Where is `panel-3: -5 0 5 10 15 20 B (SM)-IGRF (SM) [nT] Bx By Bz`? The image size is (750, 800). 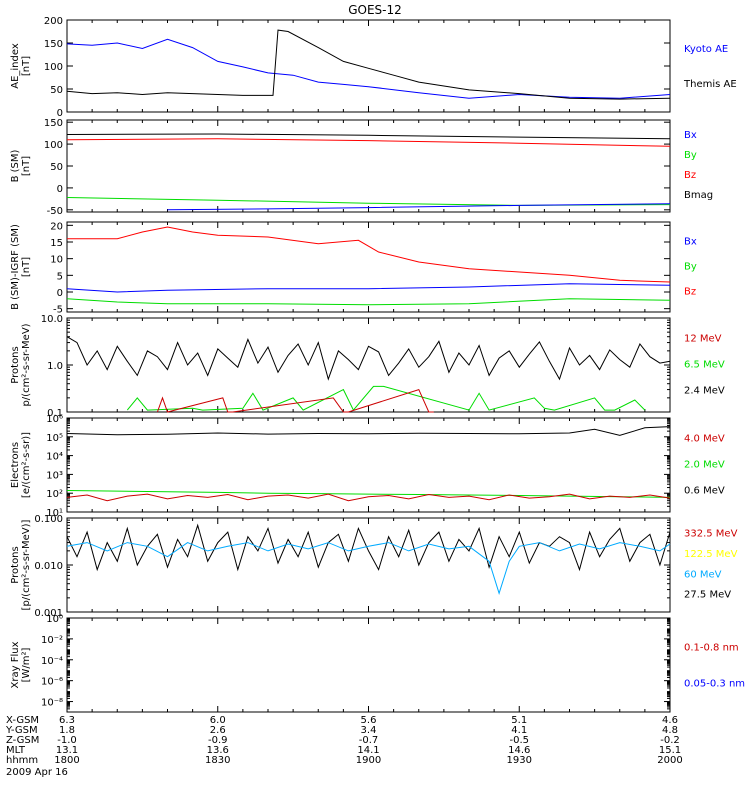 panel-3: -5 0 5 10 15 20 B (SM)-IGRF (SM) [nT] Bx By Bz is located at coordinates (353, 268).